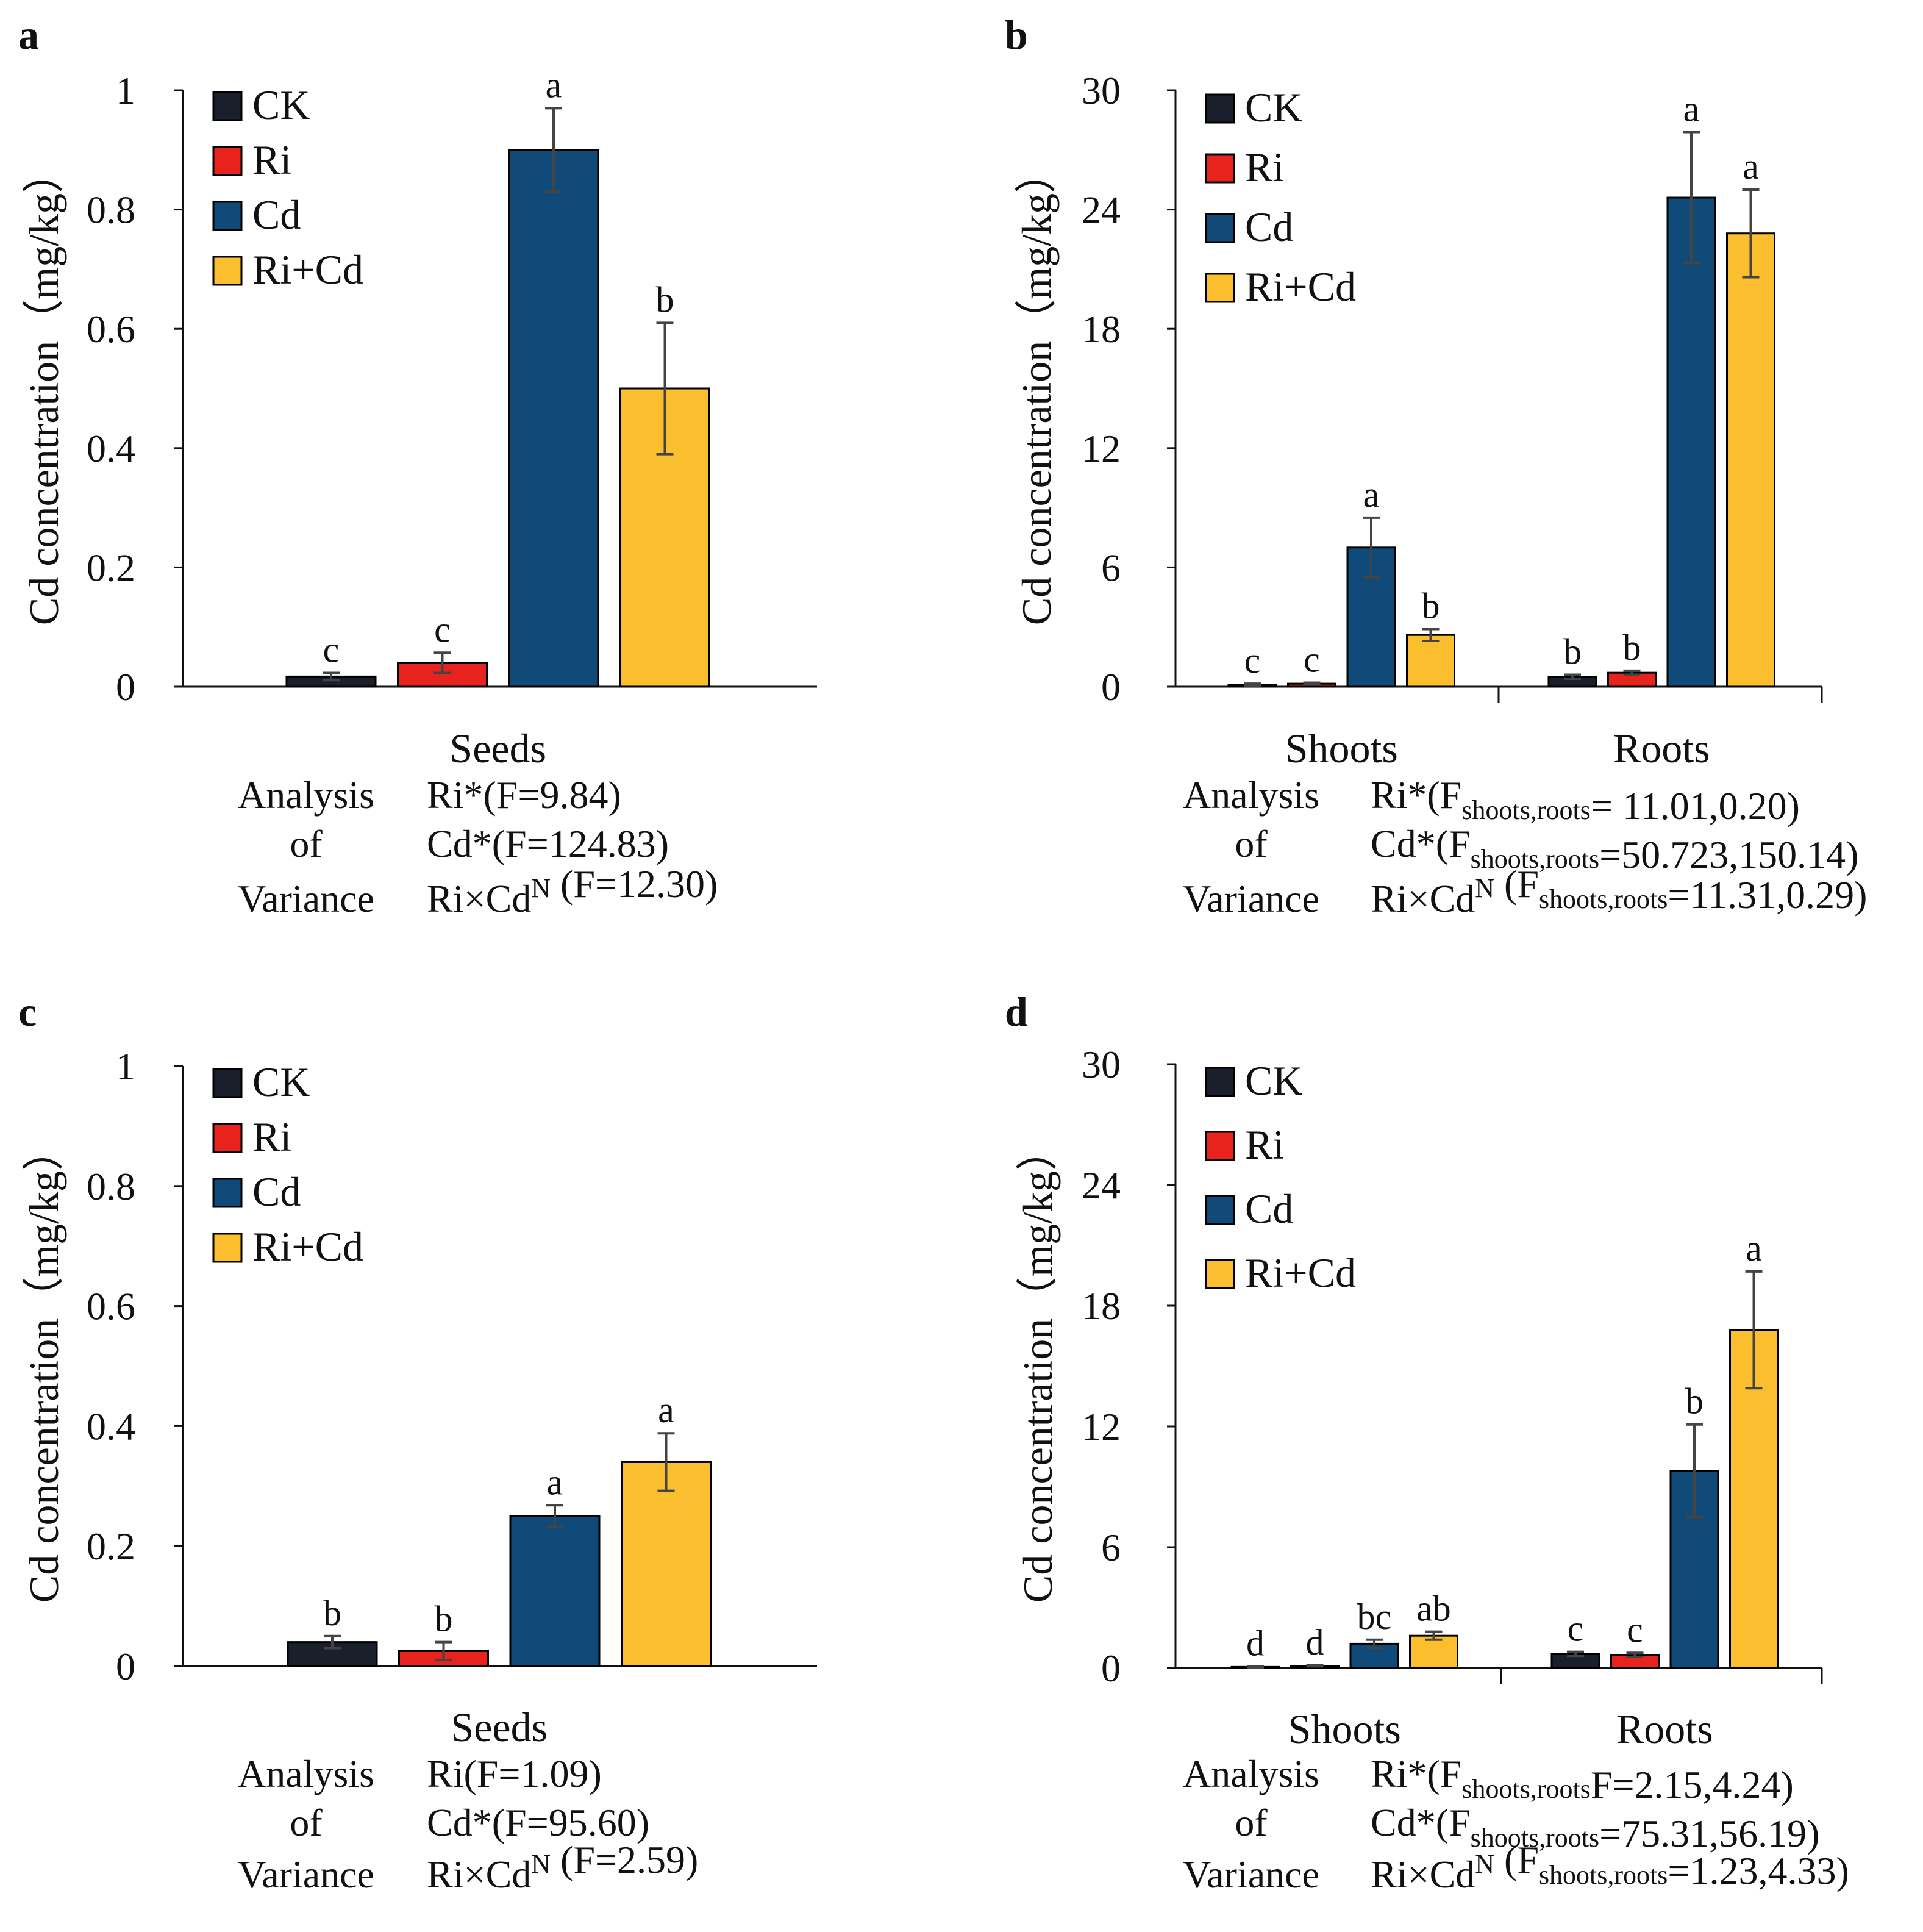 Image resolution: width=1923 pixels, height=1932 pixels. I want to click on anova-line: Ri(F=1.09), so click(514, 1773).